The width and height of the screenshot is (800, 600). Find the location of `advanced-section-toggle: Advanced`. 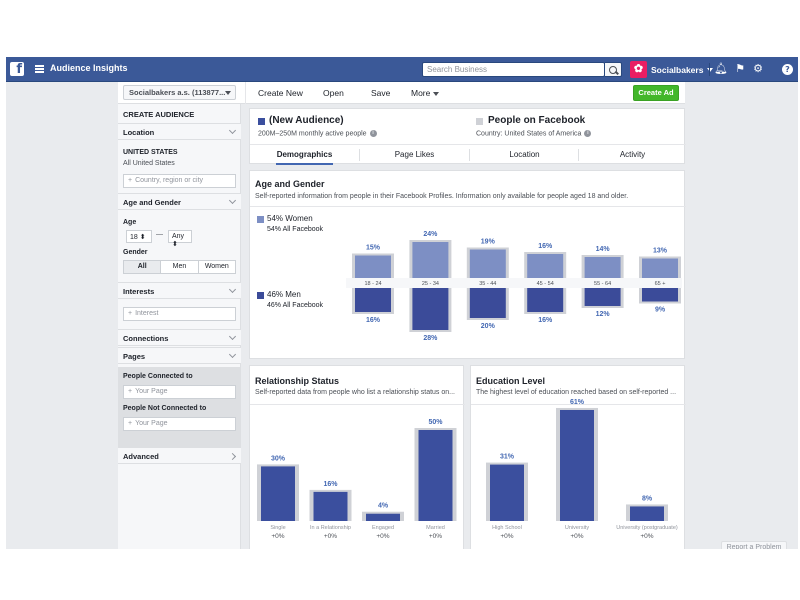

advanced-section-toggle: Advanced is located at coordinates (179, 455).